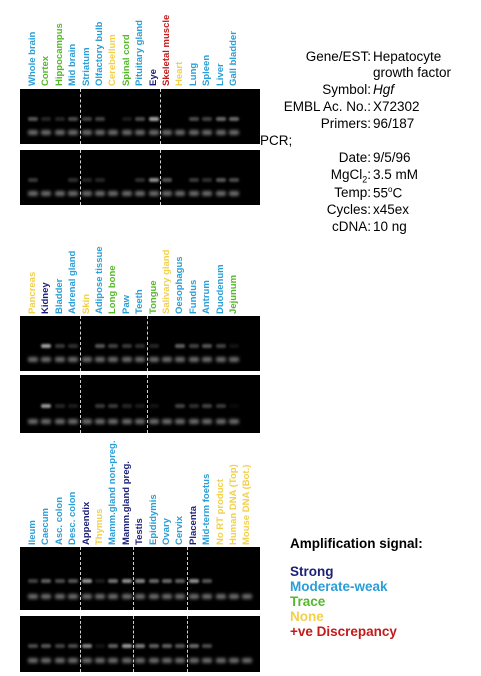 This screenshot has height=676, width=481. I want to click on lane-label: Heart, so click(180, 73).